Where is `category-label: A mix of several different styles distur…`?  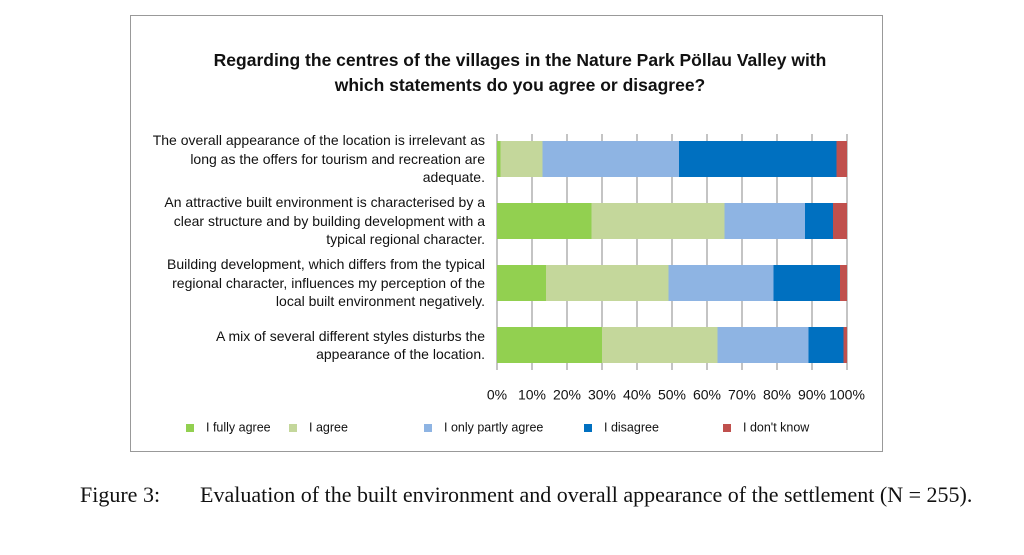 category-label: A mix of several different styles distur… is located at coordinates (350, 345).